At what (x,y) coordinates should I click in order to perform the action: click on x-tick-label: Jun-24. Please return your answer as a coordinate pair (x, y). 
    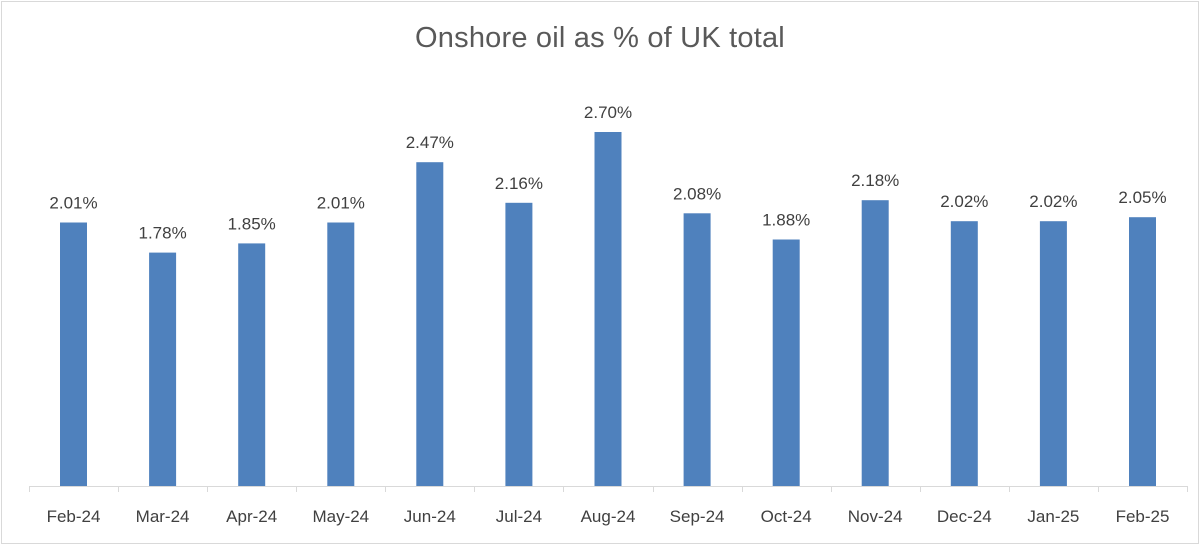
    Looking at the image, I should click on (430, 516).